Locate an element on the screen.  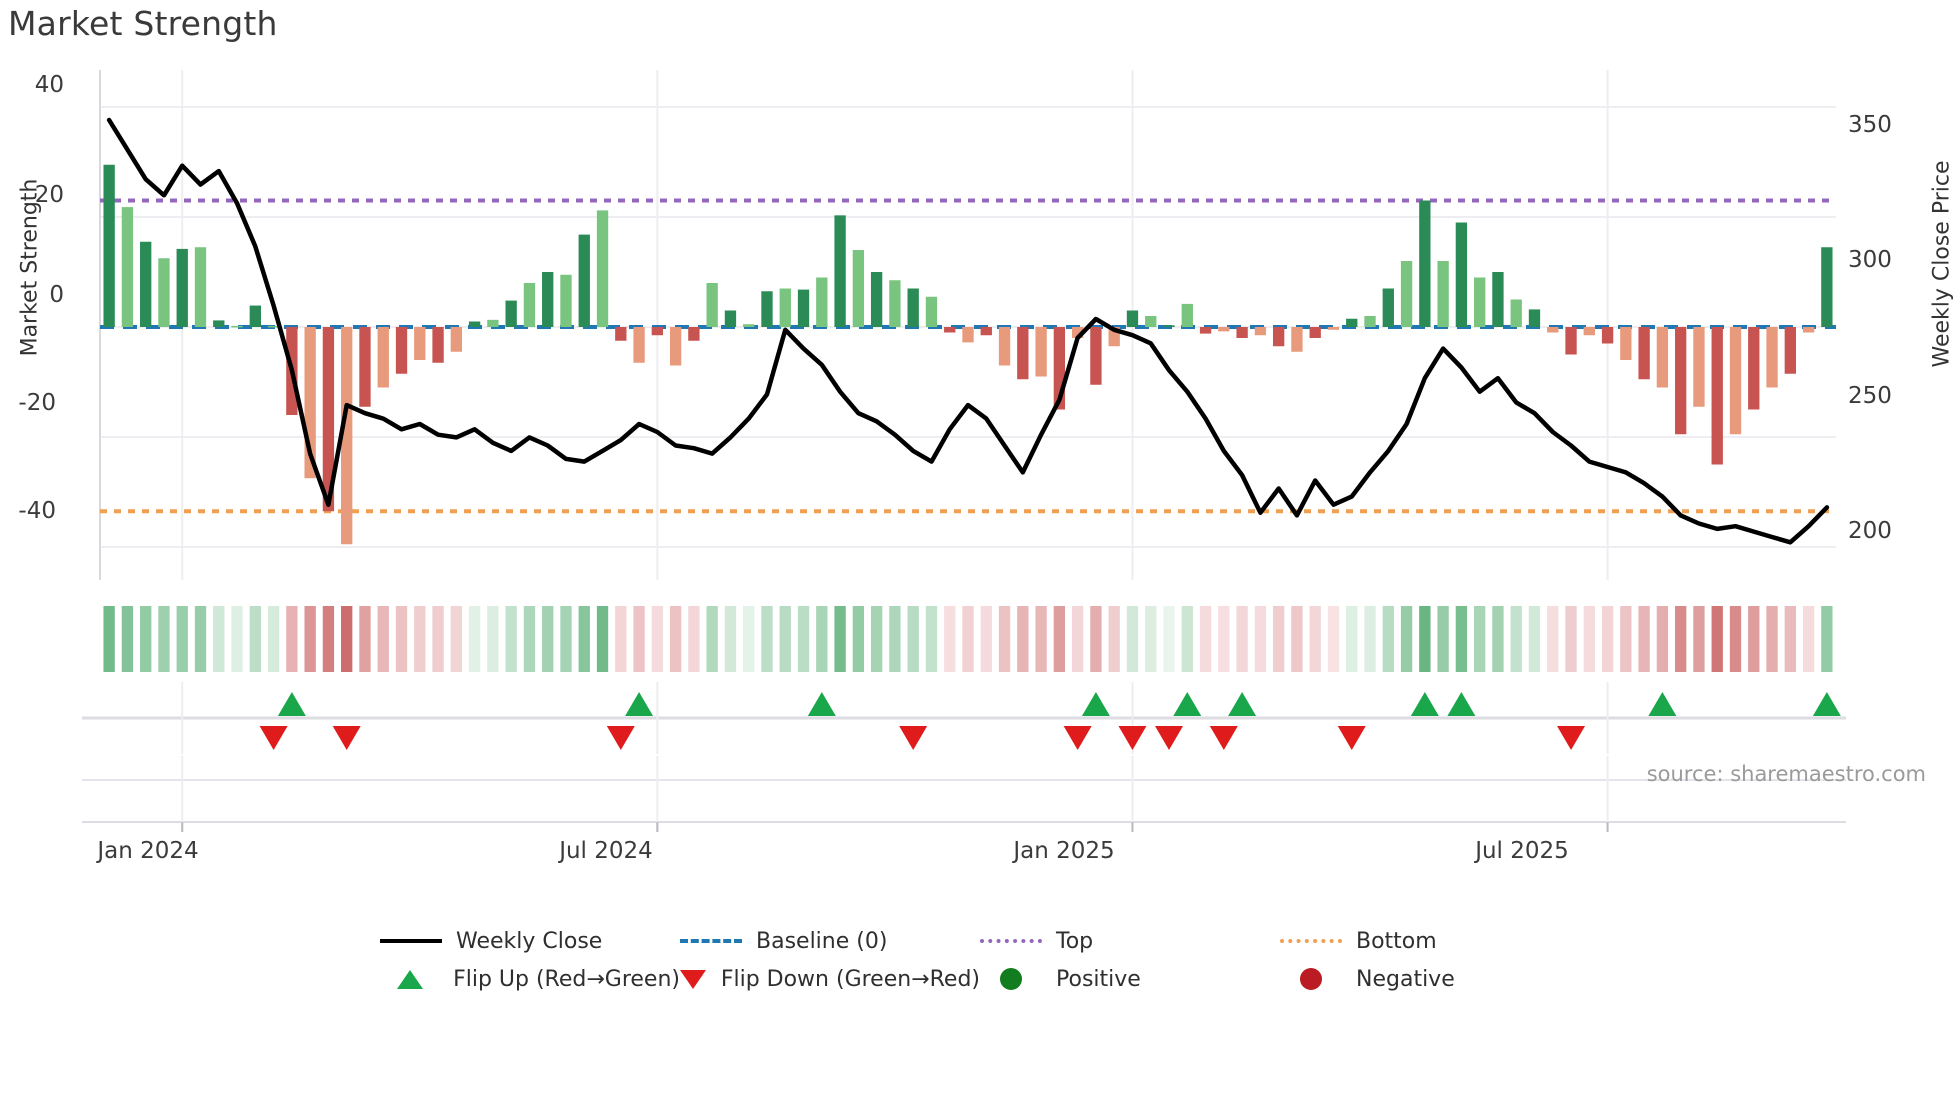
legend-item-flip-up: Flip Up (Red→Green) is located at coordinates (530, 979).